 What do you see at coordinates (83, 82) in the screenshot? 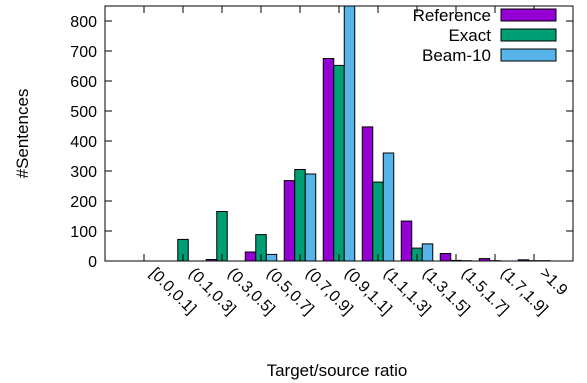
I see `y-tick-label: 600` at bounding box center [83, 82].